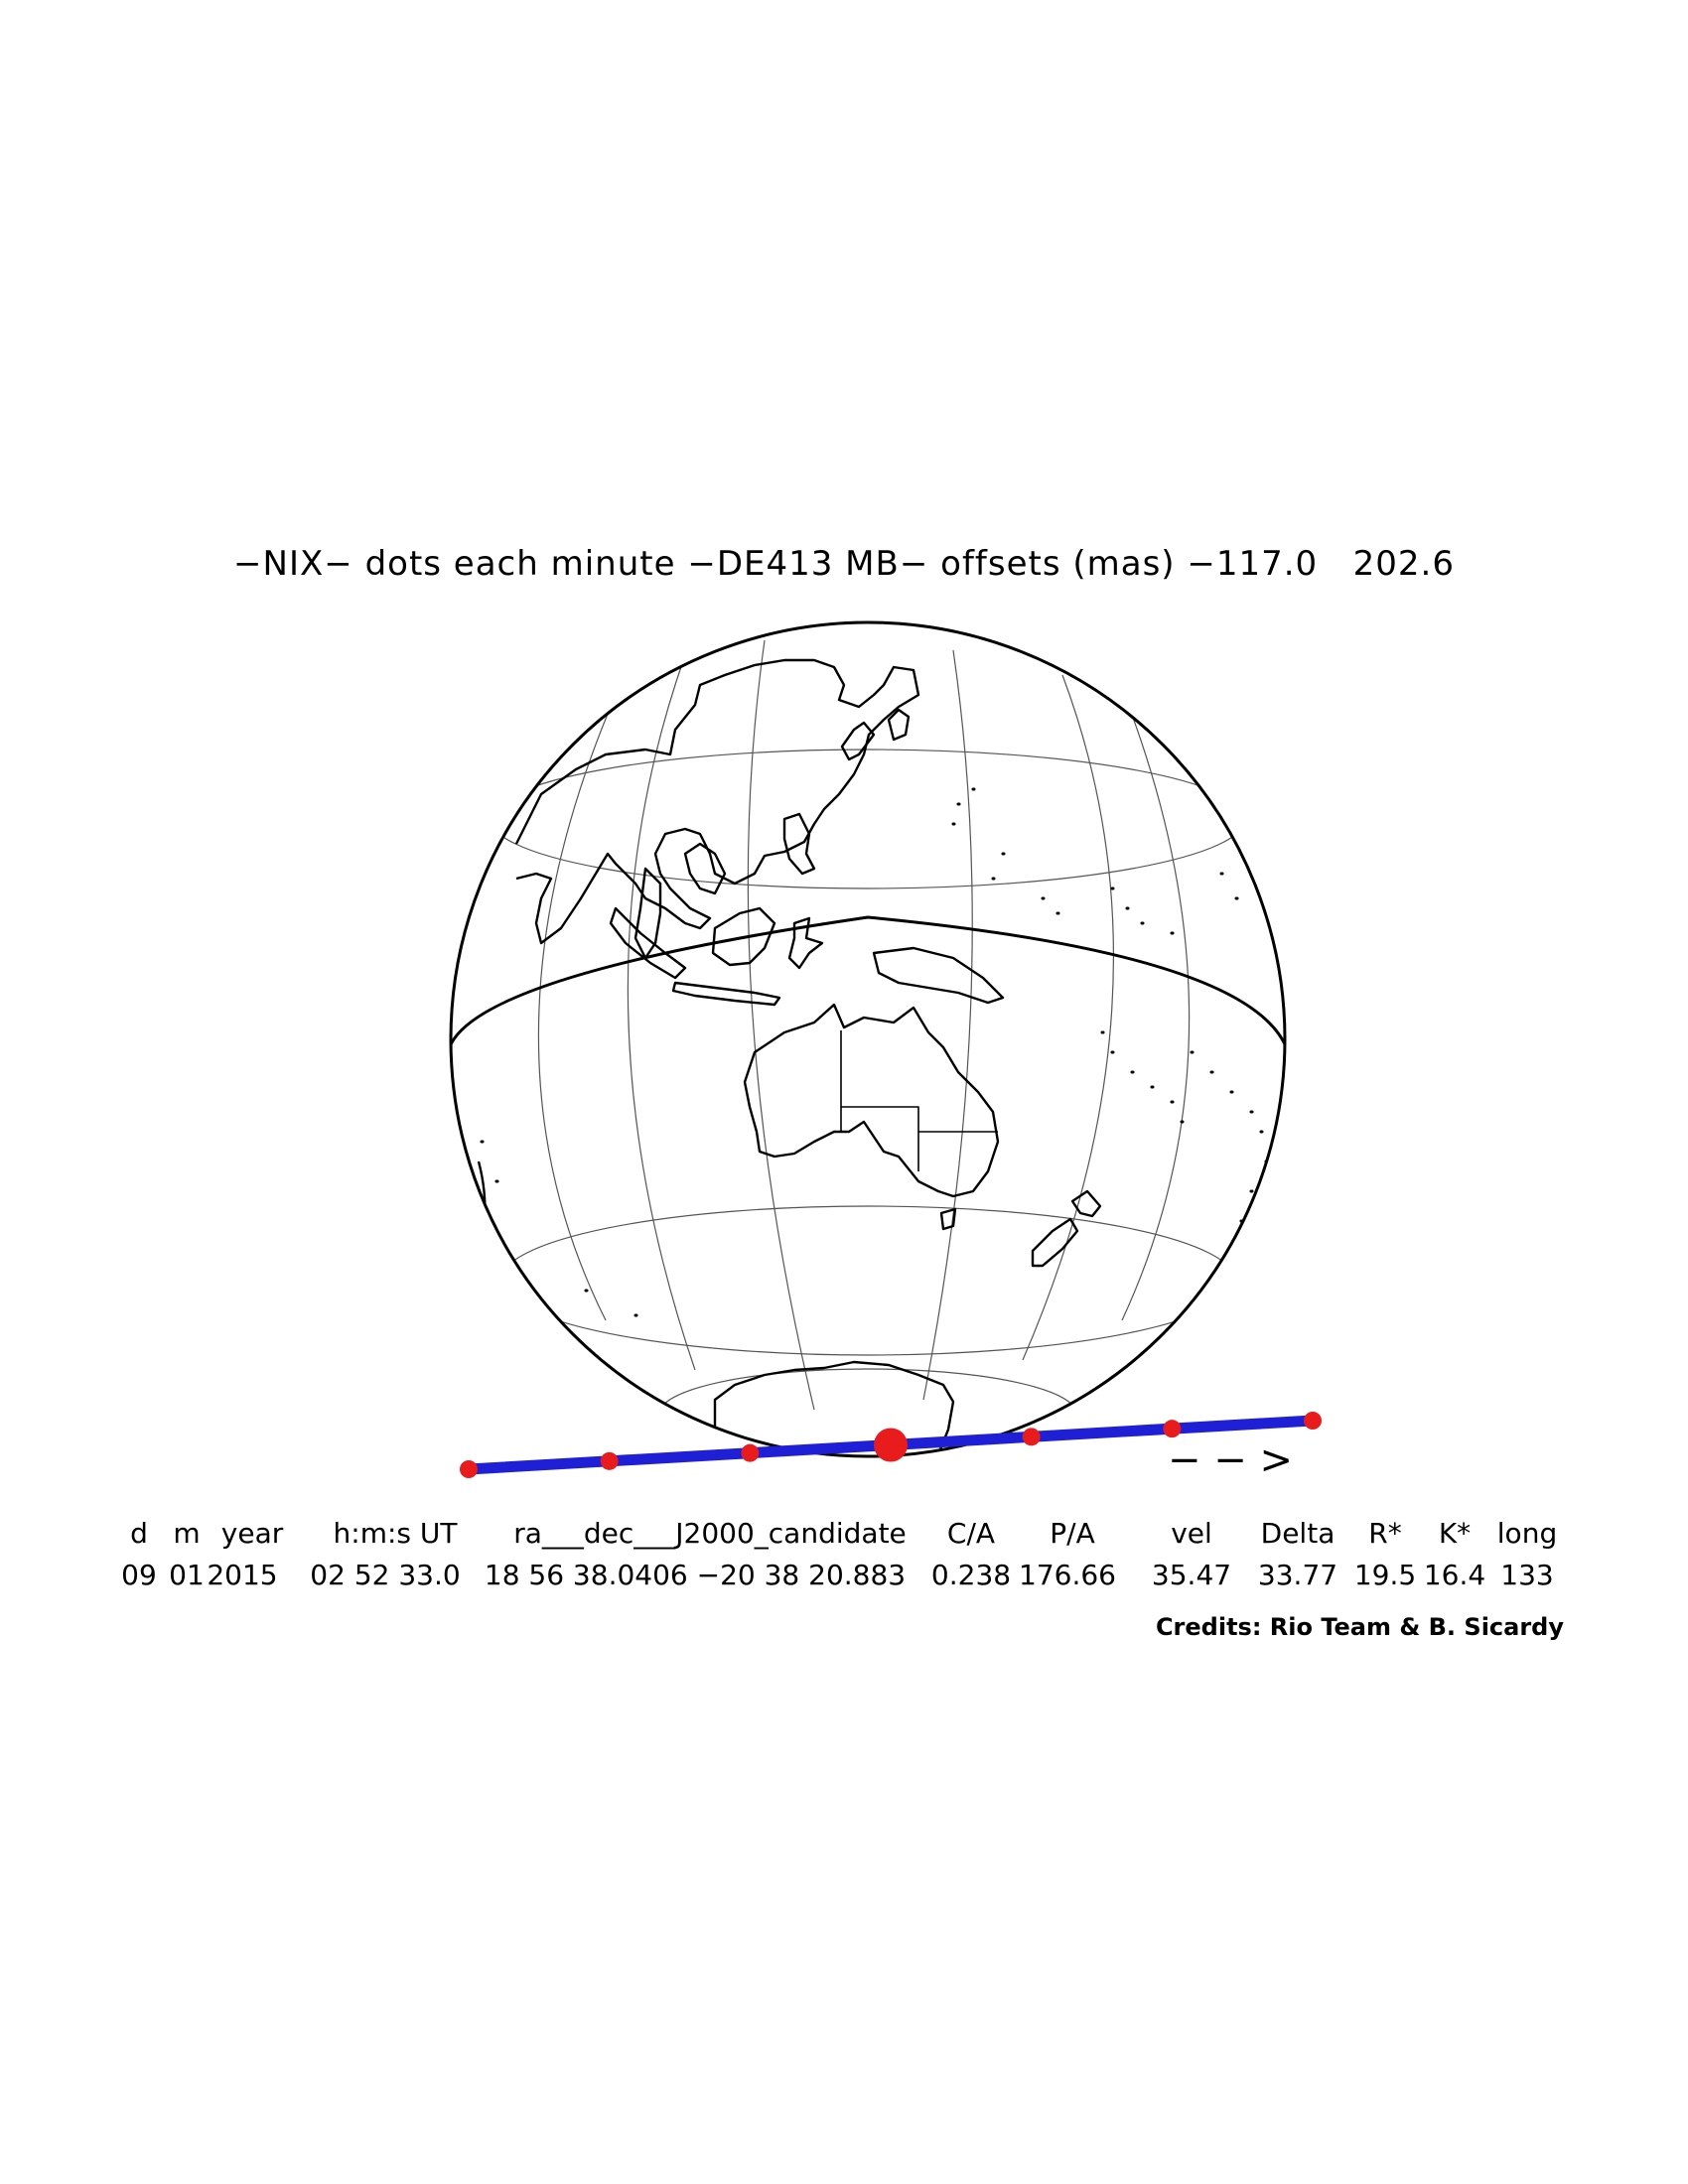 This screenshot has width=1688, height=2184. What do you see at coordinates (242, 1575) in the screenshot?
I see `value-year: 2015` at bounding box center [242, 1575].